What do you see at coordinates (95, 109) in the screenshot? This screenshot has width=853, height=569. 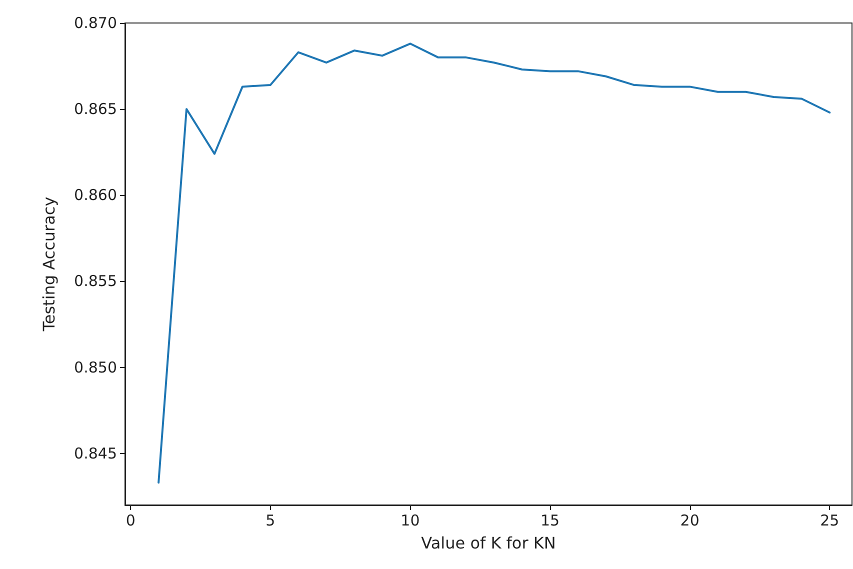 I see `y-tick-label: 0.865` at bounding box center [95, 109].